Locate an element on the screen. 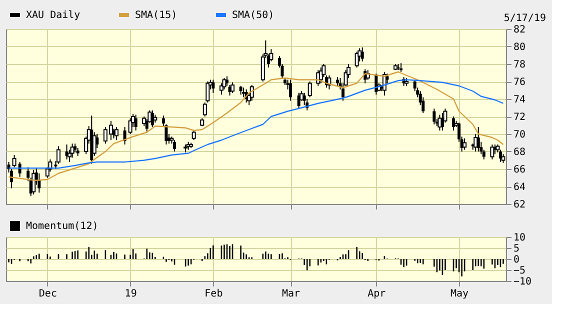 The width and height of the screenshot is (579, 335). legend-label: SMA(15) is located at coordinates (156, 15).